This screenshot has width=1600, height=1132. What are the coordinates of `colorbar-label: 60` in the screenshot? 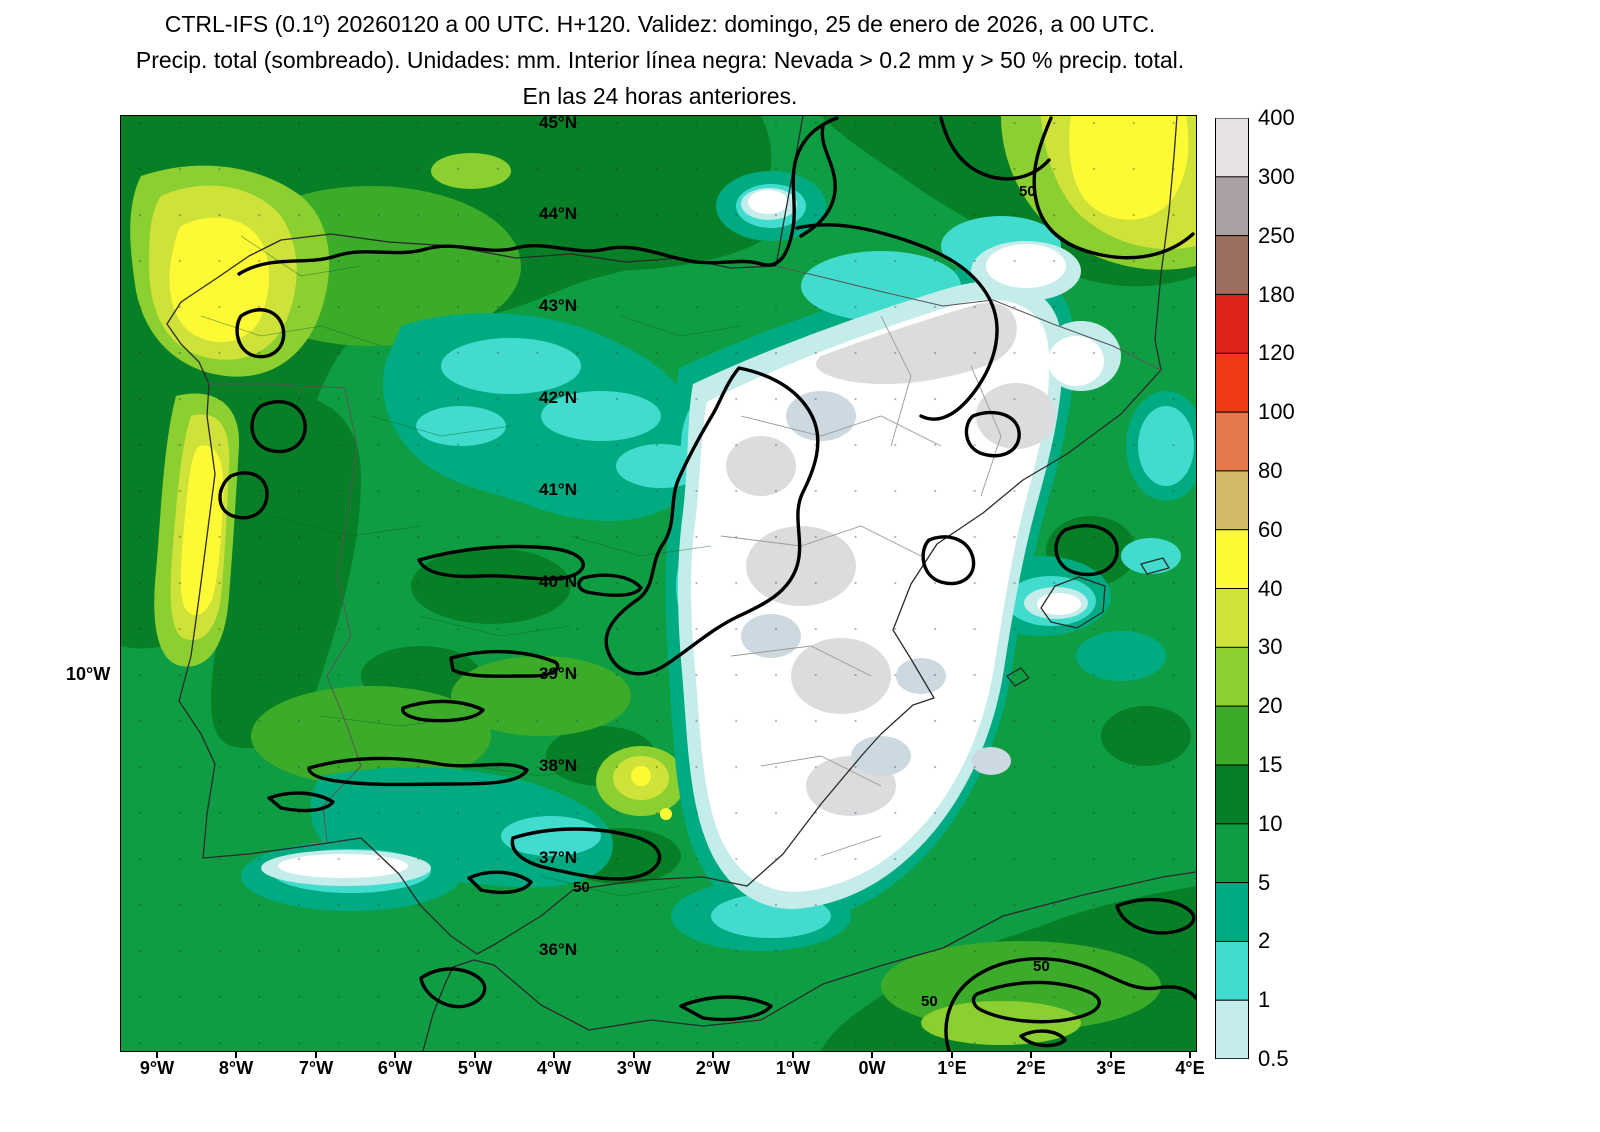 It's located at (1270, 529).